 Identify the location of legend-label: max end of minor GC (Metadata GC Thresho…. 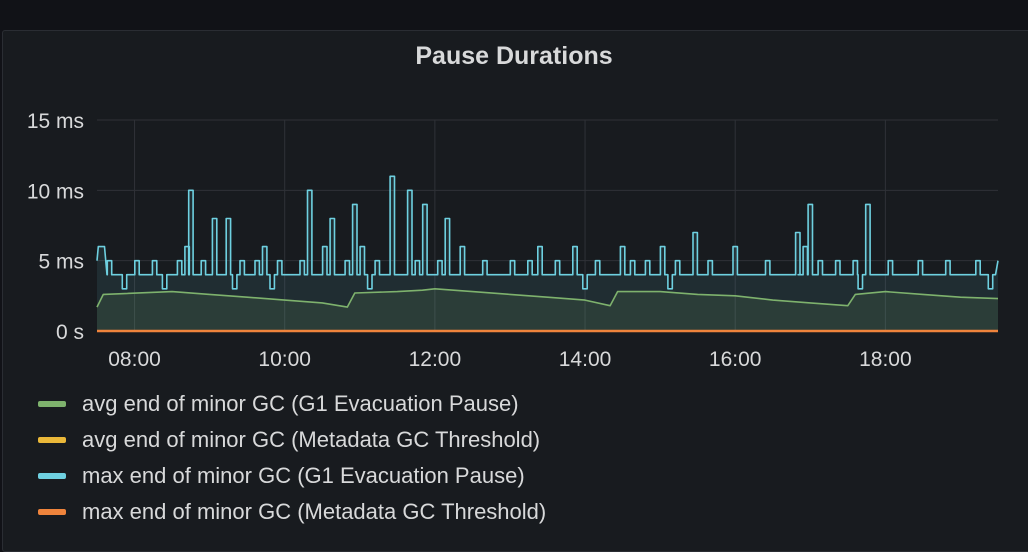
(314, 511).